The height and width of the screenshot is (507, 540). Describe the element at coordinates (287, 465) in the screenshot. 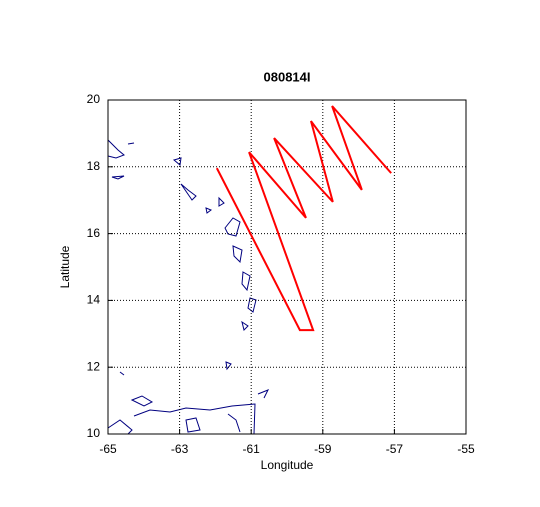

I see `x-axis-label: Longitude` at that location.